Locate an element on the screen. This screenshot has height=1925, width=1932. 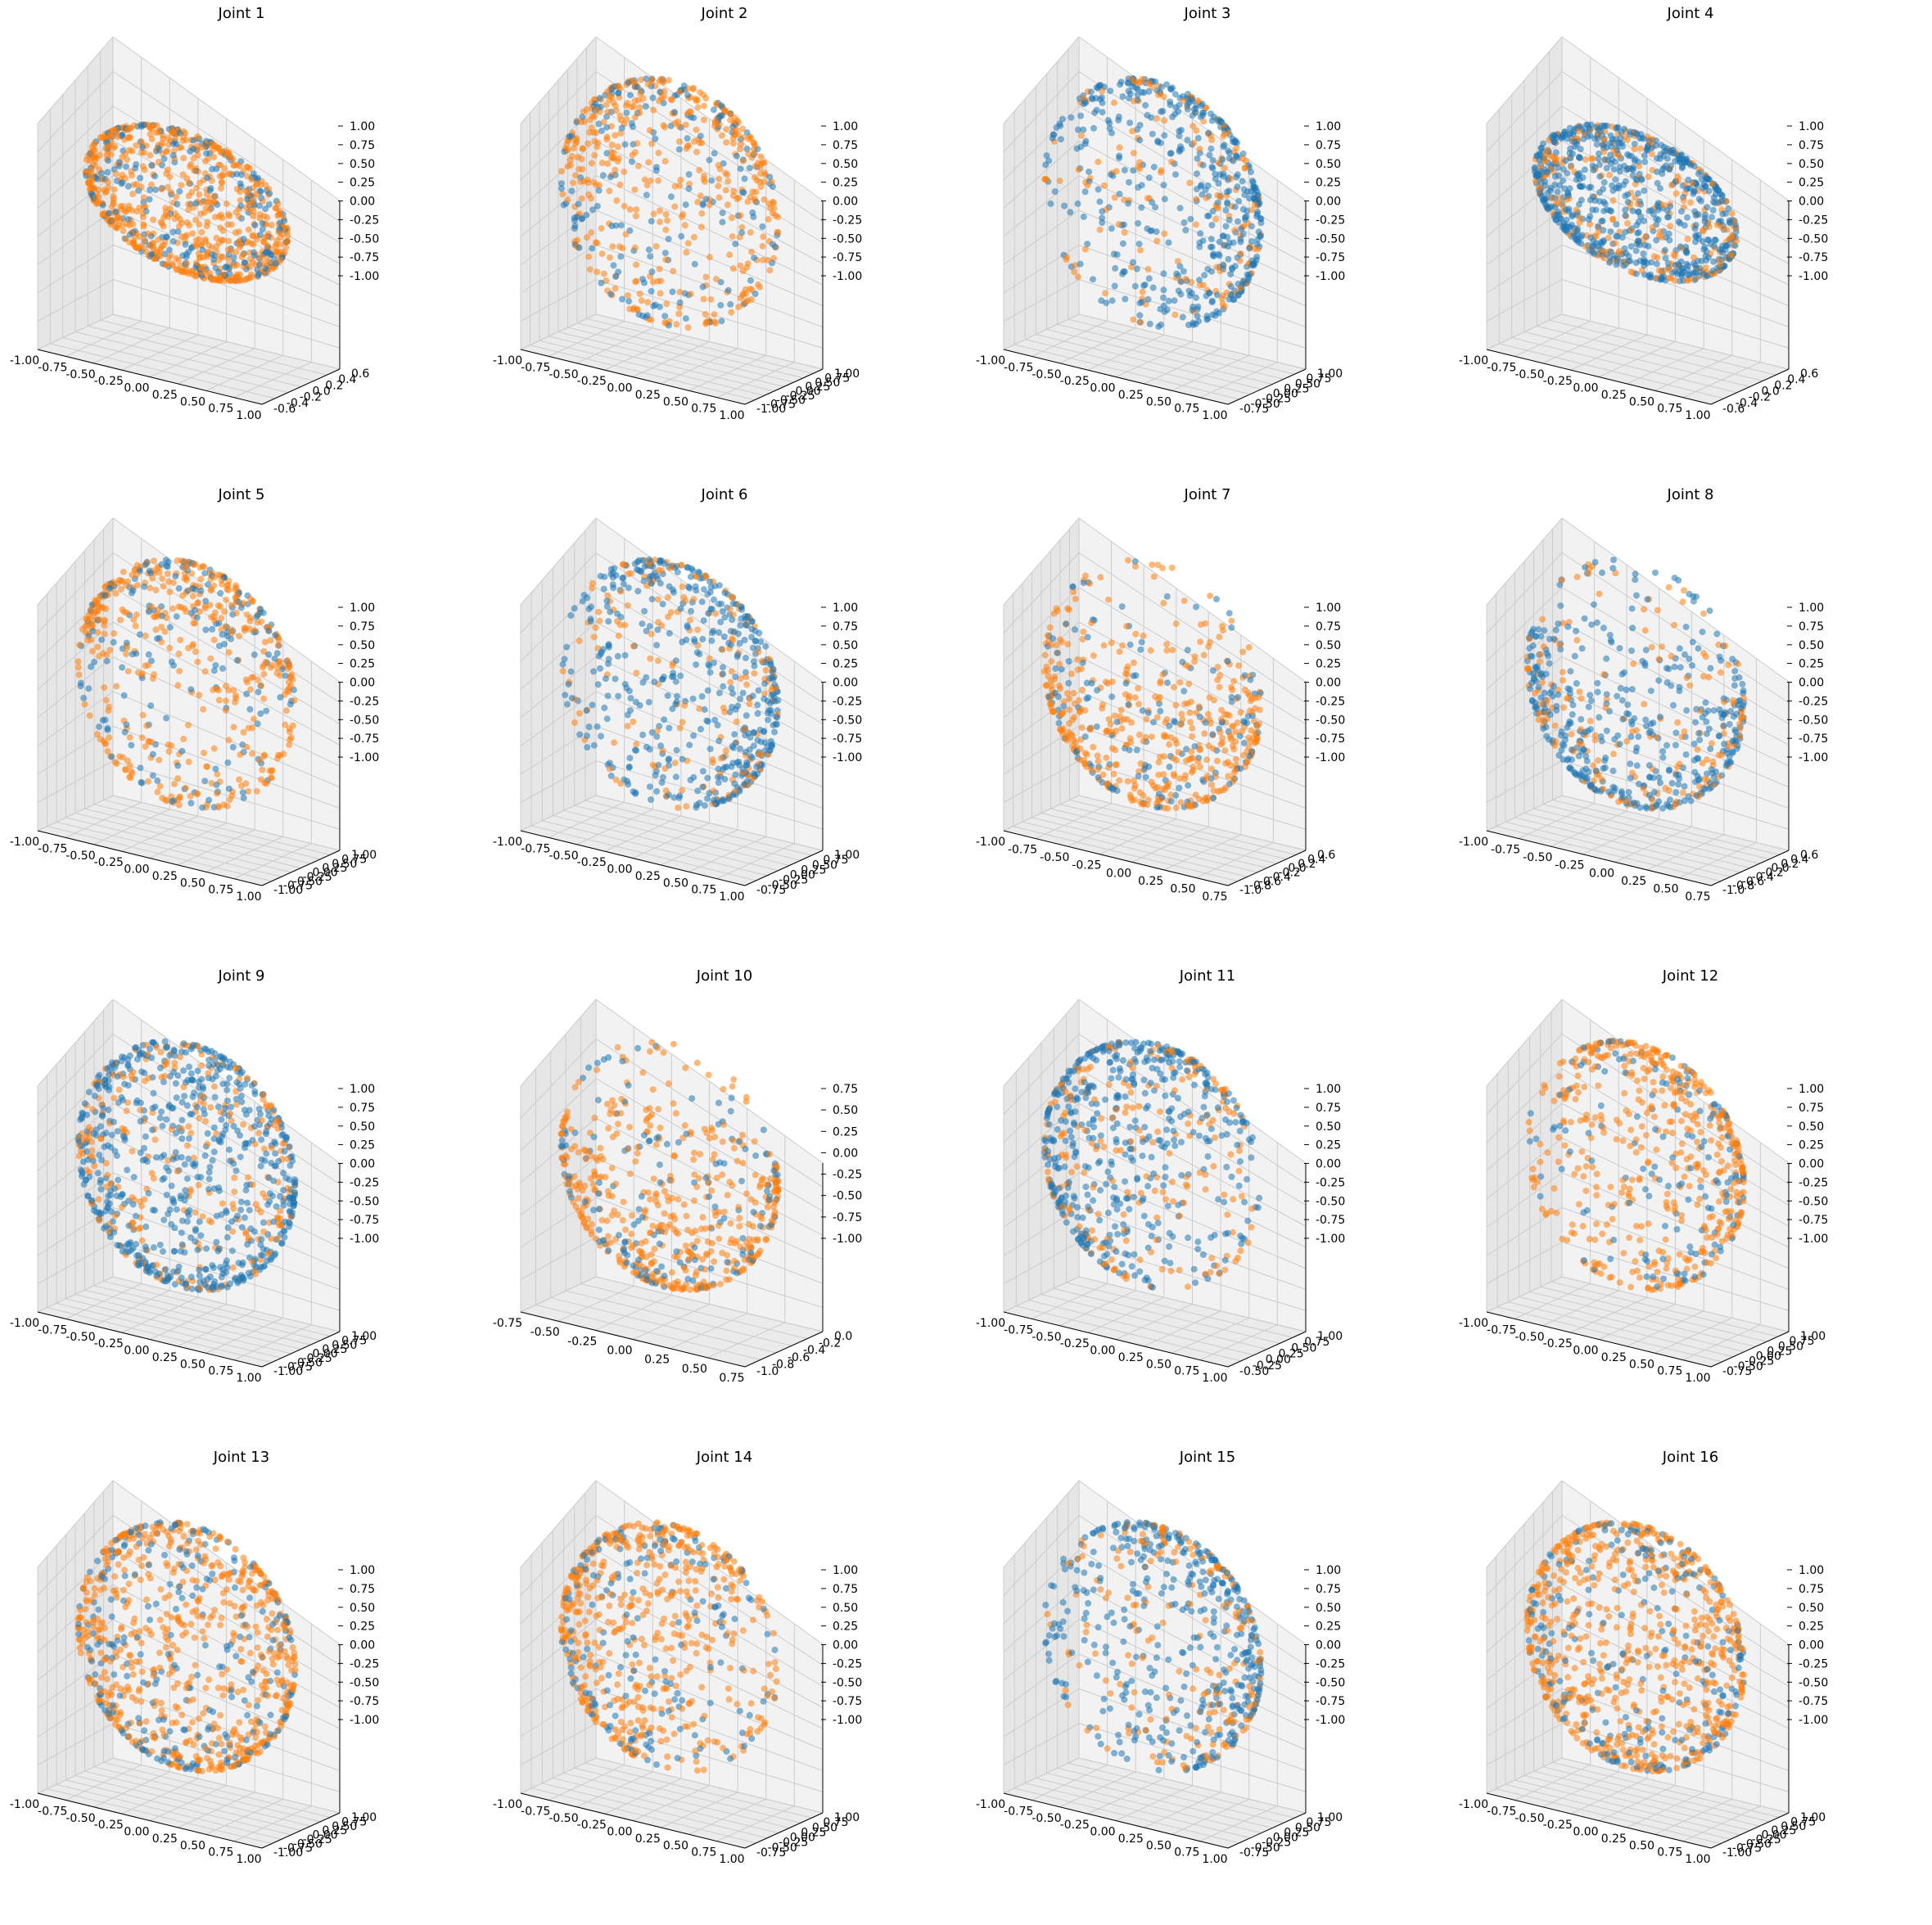
subplot-title: Joint 6 is located at coordinates (724, 495).